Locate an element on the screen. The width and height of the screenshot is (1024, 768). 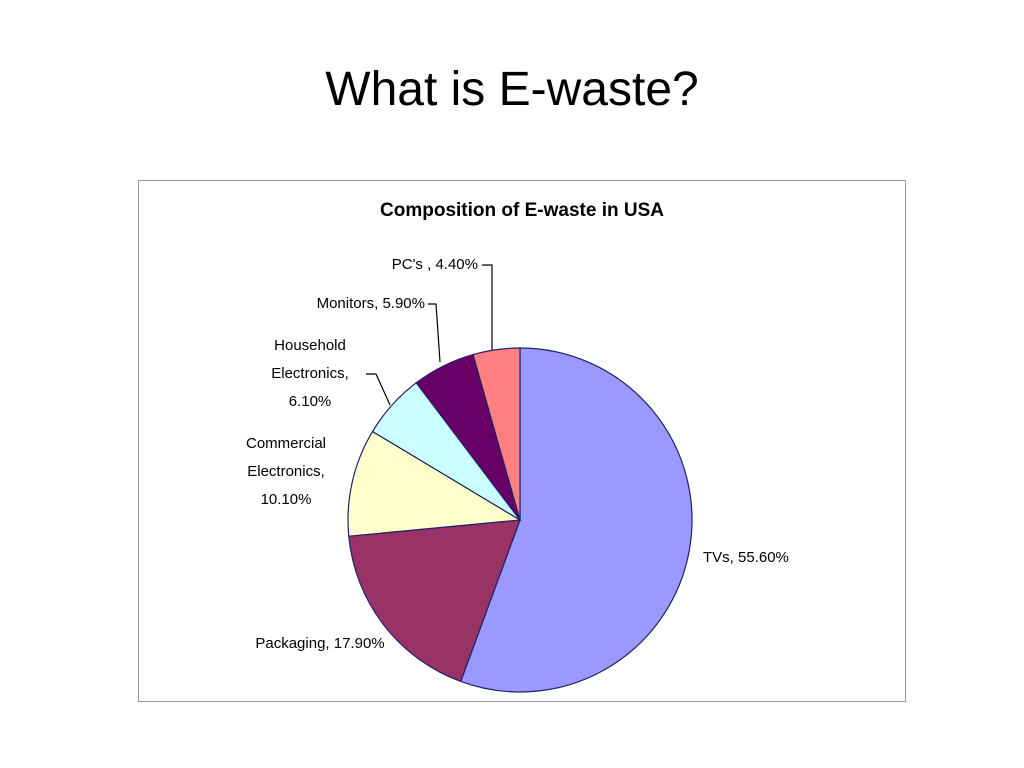
data-label: PC's , 4.40% is located at coordinates (389, 265).